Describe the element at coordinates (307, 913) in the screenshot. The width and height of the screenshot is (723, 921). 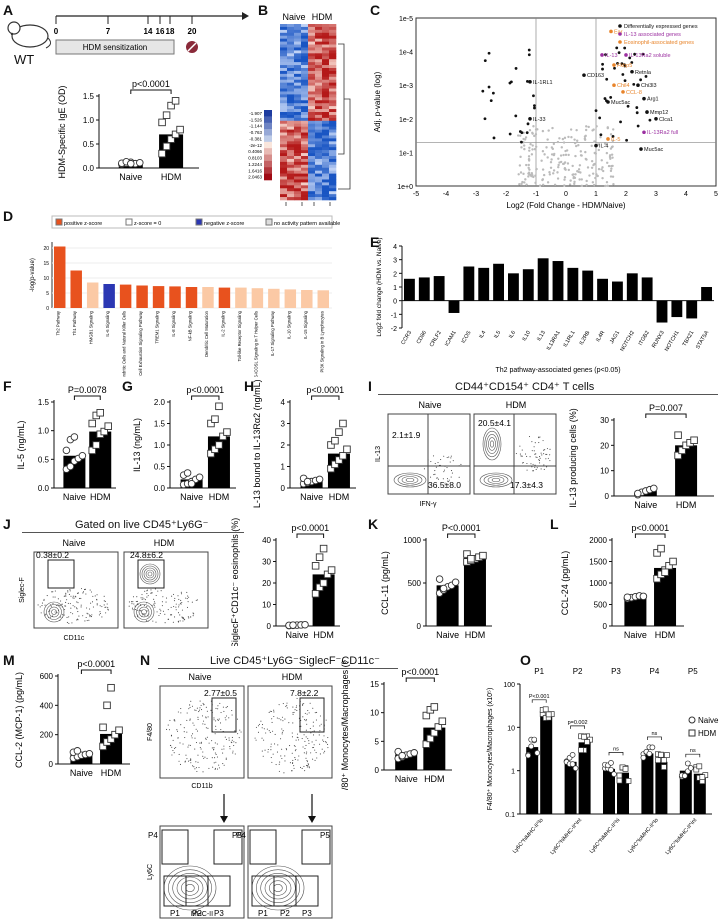
I see `facs-gate-label: P3` at that location.